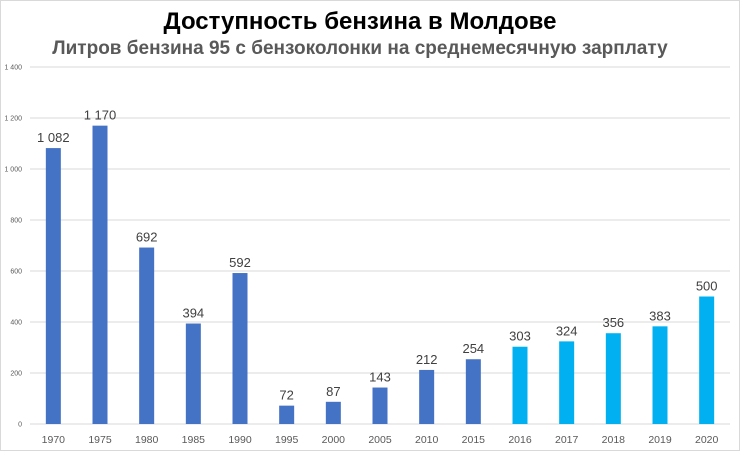 Image resolution: width=740 pixels, height=451 pixels. I want to click on x-tick-label: 2010, so click(427, 440).